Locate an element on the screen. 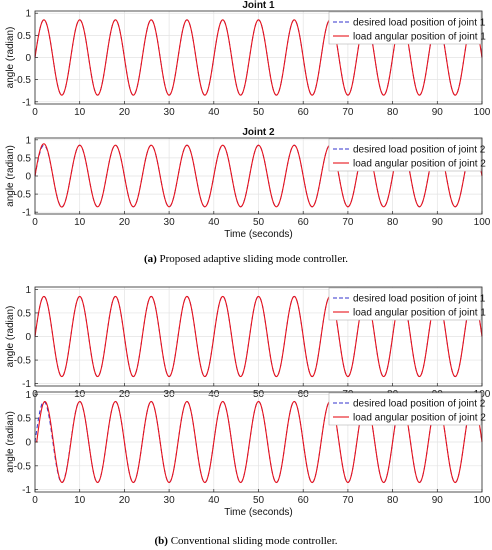  caption-a-tag: (a) is located at coordinates (150, 259).